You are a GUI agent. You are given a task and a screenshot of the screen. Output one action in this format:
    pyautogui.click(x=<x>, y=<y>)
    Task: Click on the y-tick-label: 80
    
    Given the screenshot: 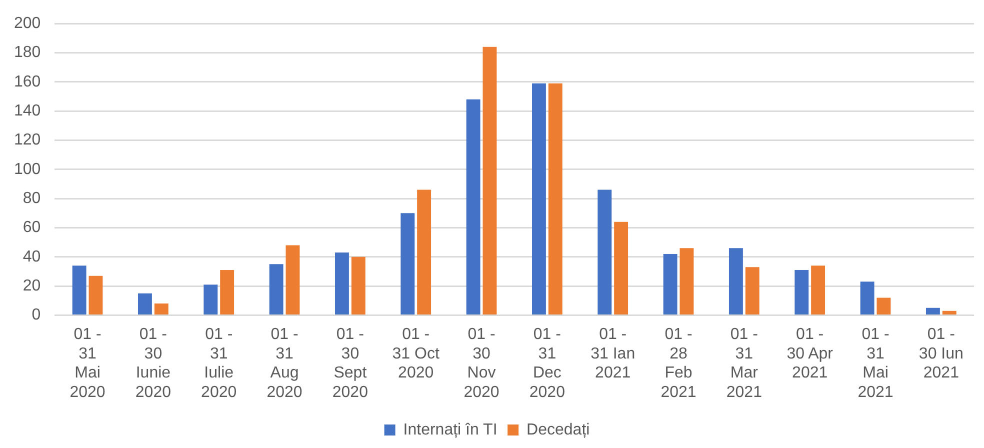 What is the action you would take?
    pyautogui.click(x=31, y=198)
    